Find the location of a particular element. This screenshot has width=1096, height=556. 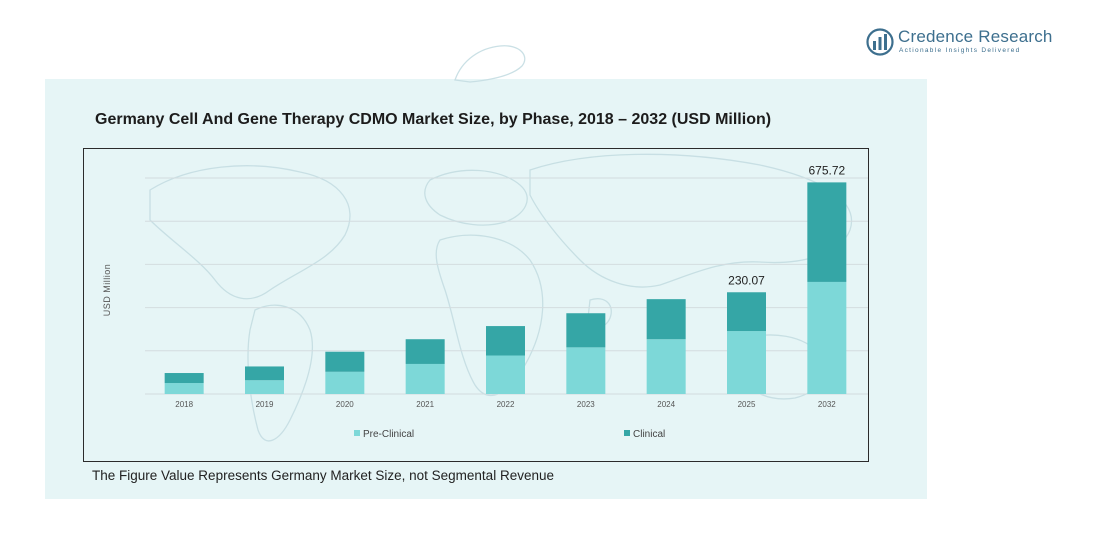

x-tick-label: 2024 is located at coordinates (666, 404).